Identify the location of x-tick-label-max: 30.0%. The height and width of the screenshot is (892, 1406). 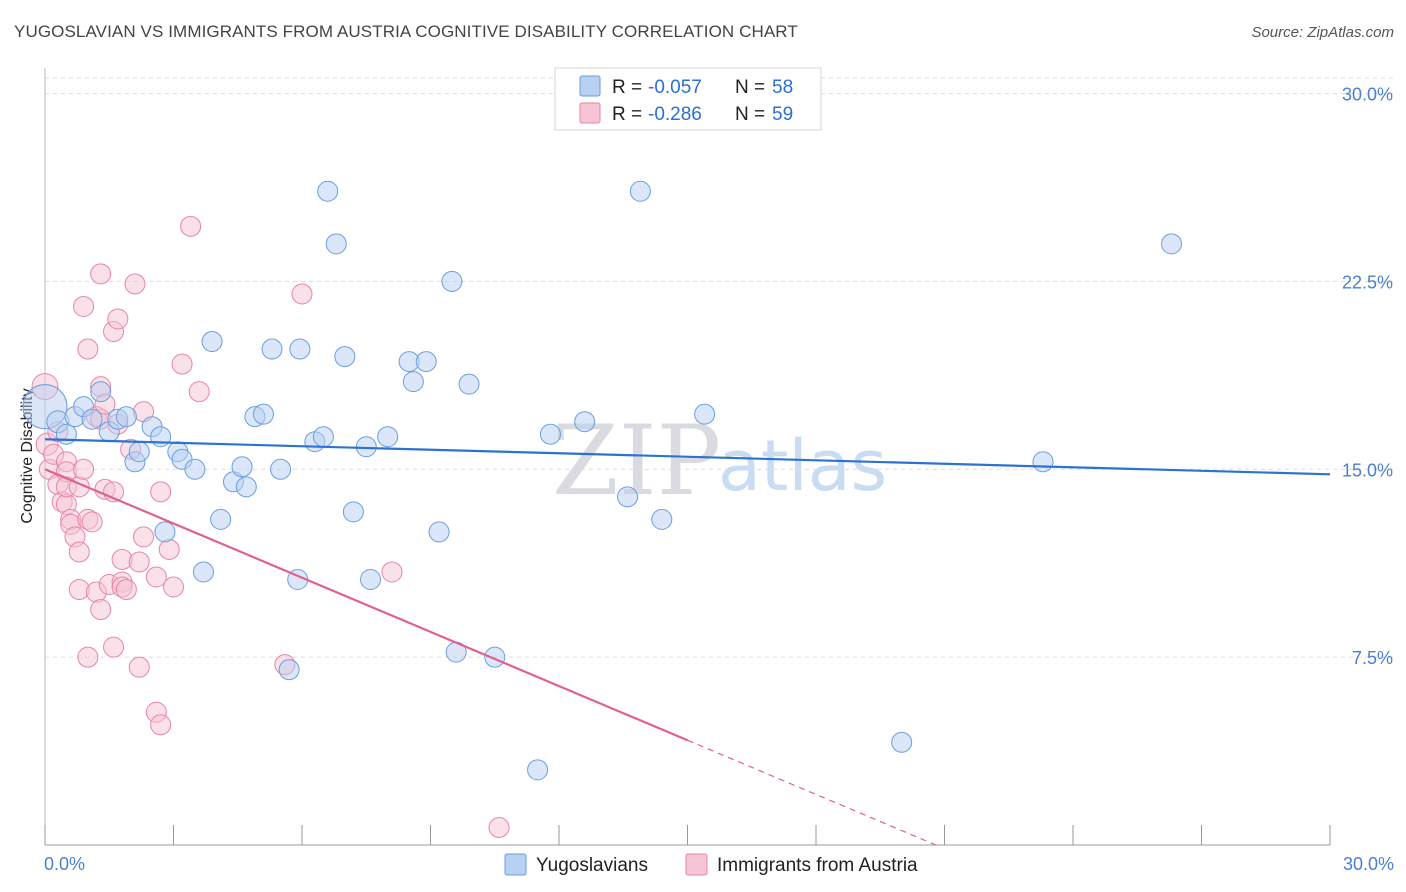
(1368, 864).